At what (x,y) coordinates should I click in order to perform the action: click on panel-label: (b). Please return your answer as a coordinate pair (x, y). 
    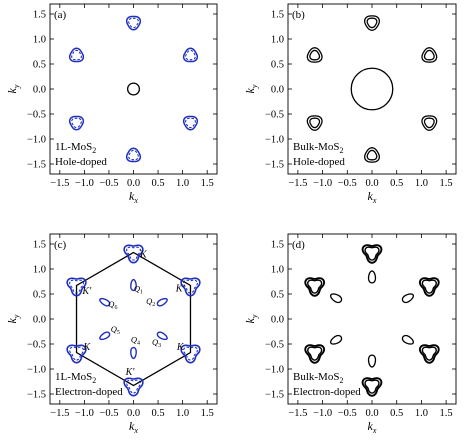
    Looking at the image, I should click on (298, 15).